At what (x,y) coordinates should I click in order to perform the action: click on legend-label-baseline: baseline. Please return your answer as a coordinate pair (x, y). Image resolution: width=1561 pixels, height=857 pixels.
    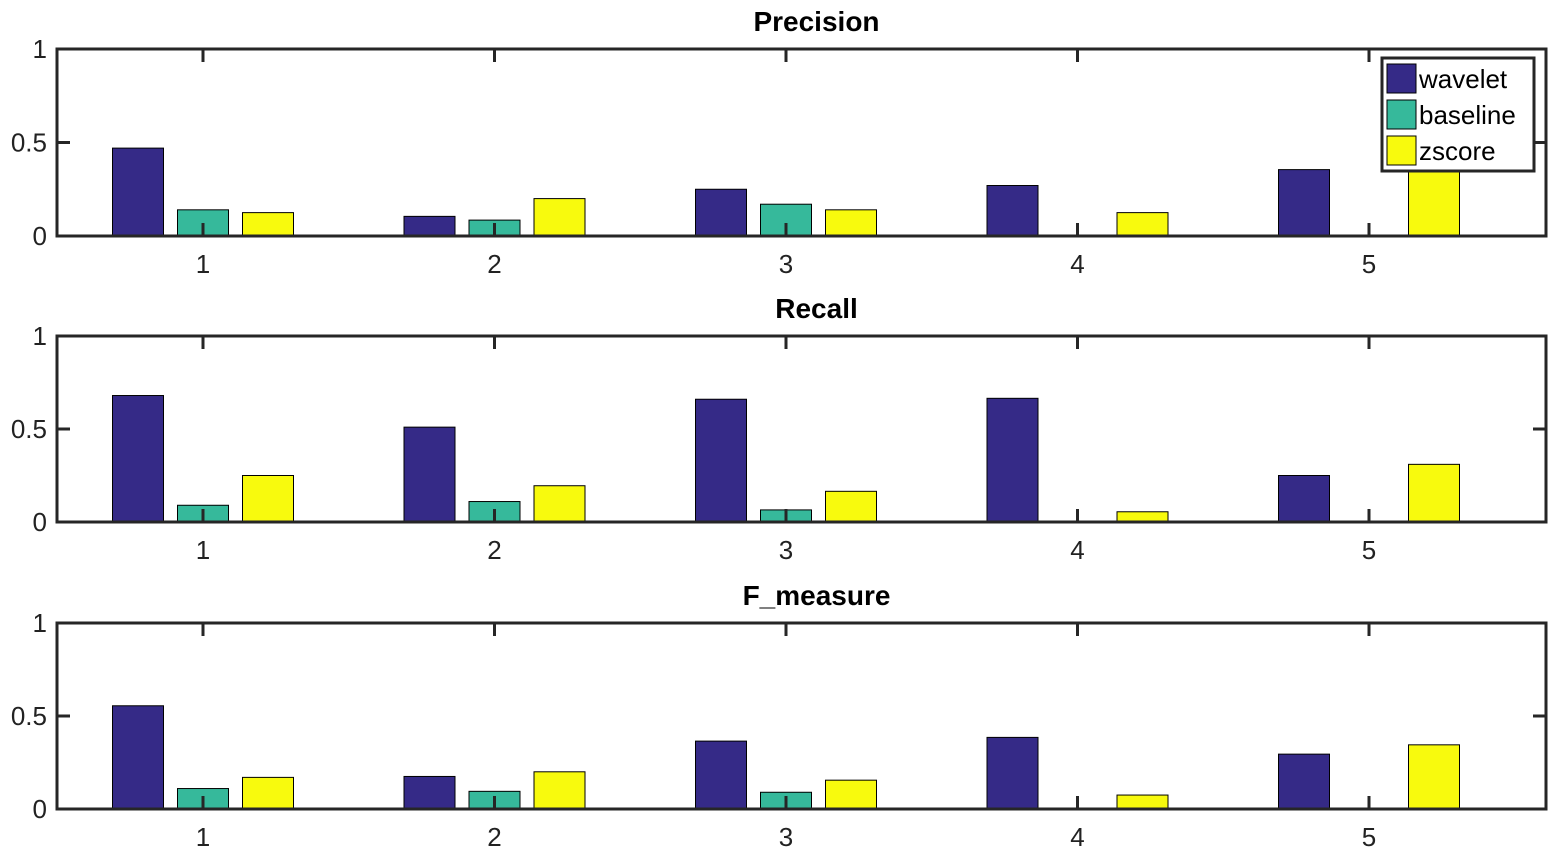
    Looking at the image, I should click on (1467, 115).